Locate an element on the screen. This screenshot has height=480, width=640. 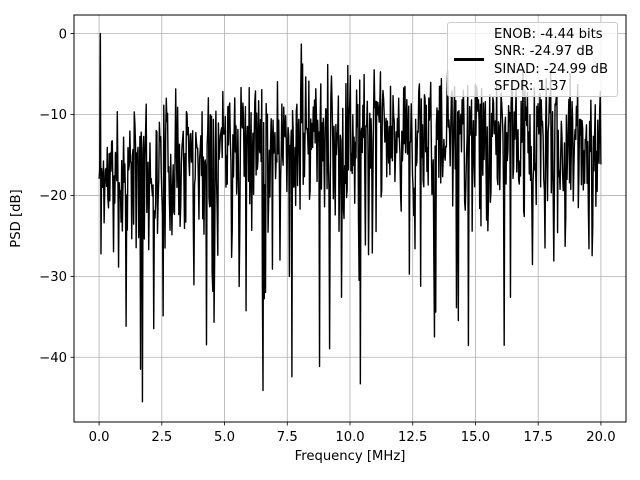
legend-entry-snr: SNR: -24.97 dB is located at coordinates (544, 52).